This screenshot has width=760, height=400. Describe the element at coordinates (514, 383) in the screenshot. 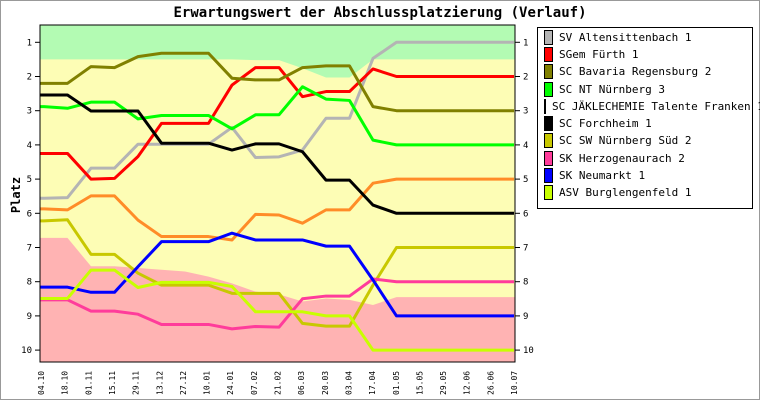

I see `x-tick-label: 10.07` at that location.